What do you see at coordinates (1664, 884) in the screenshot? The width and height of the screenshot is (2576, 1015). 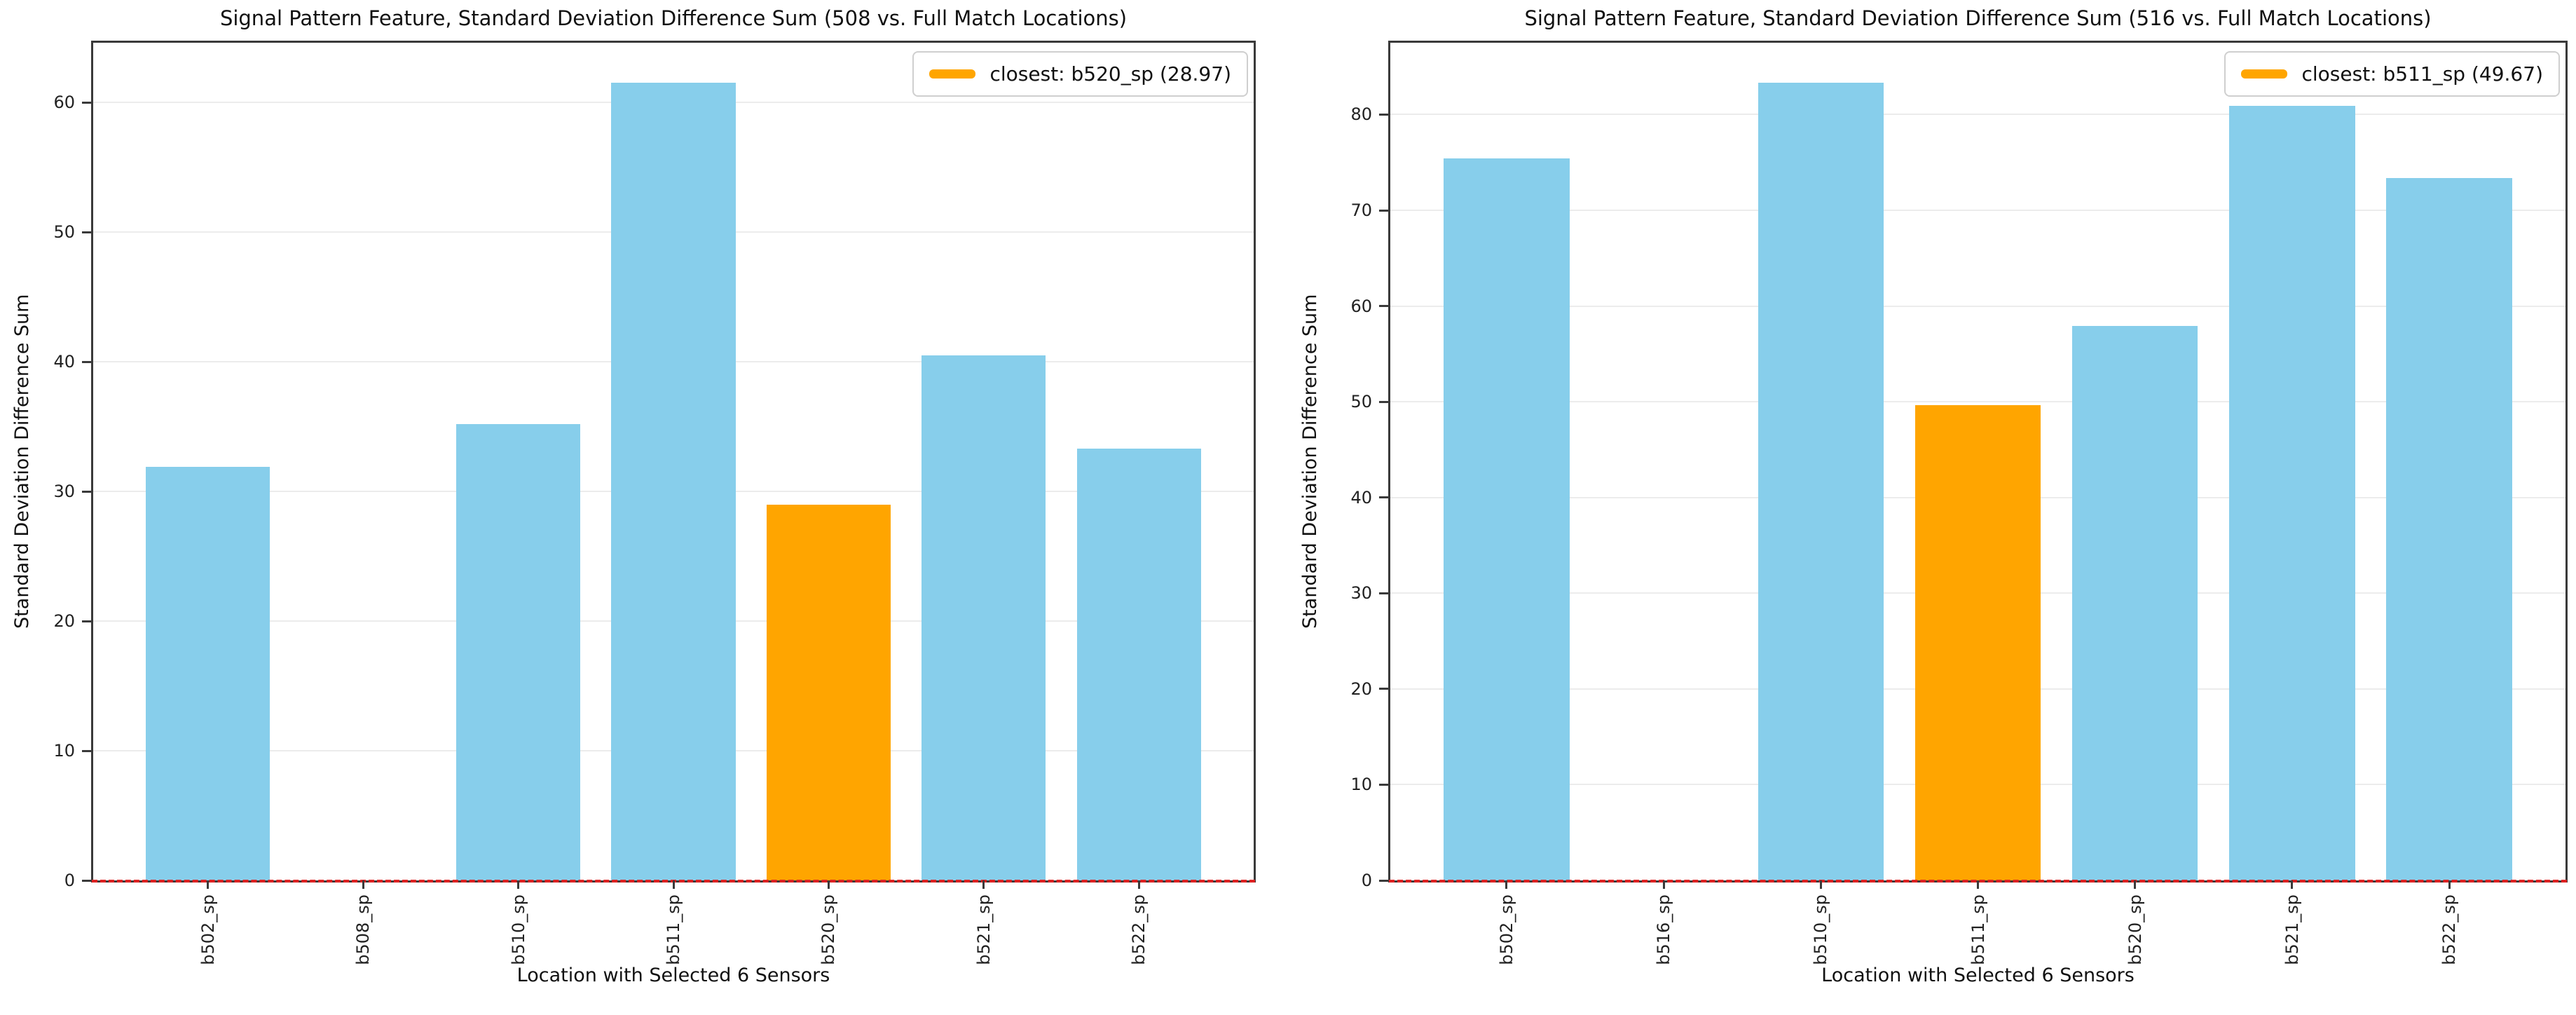 I see `x-tick-mark-b516_sp` at bounding box center [1664, 884].